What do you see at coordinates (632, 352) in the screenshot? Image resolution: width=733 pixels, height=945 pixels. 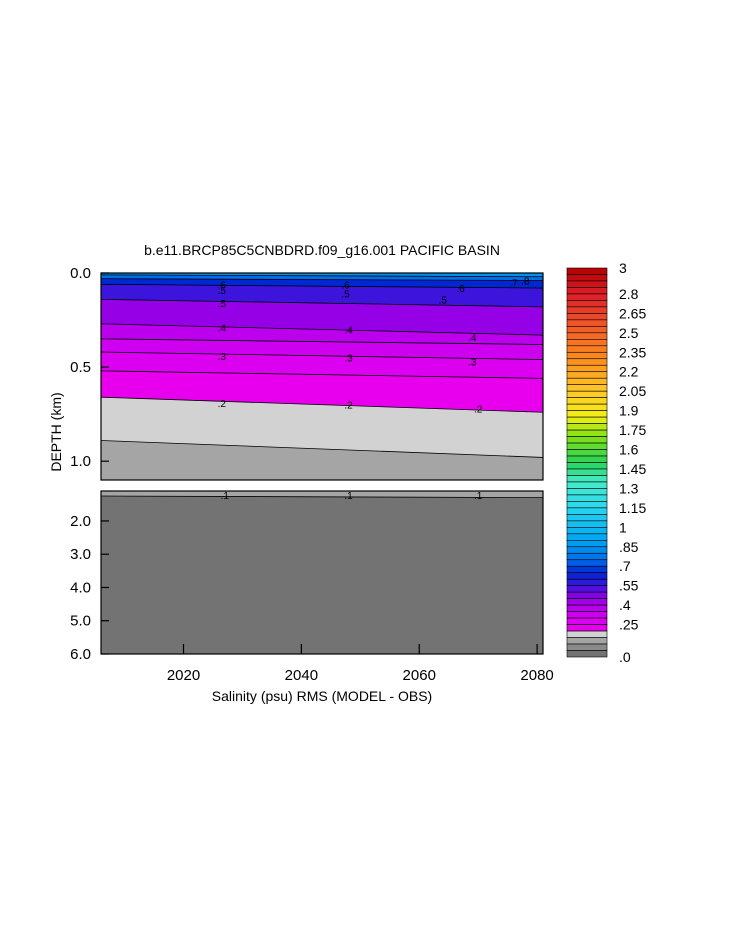 I see `colorbar-label: 2.35` at bounding box center [632, 352].